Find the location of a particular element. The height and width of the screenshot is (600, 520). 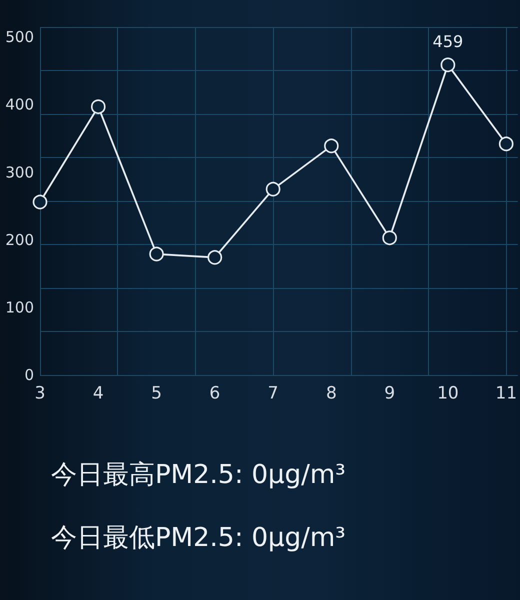

y-tick-label: 0 is located at coordinates (29, 375).